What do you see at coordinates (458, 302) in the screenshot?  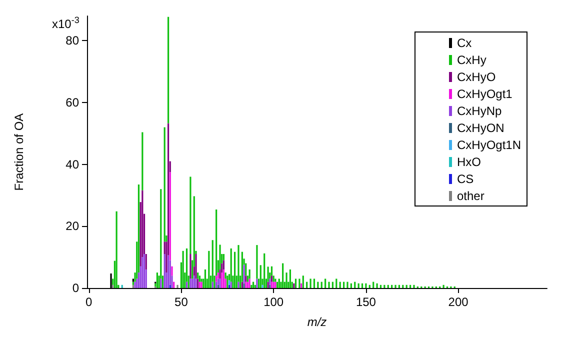 I see `x-tick-label: 200` at bounding box center [458, 302].